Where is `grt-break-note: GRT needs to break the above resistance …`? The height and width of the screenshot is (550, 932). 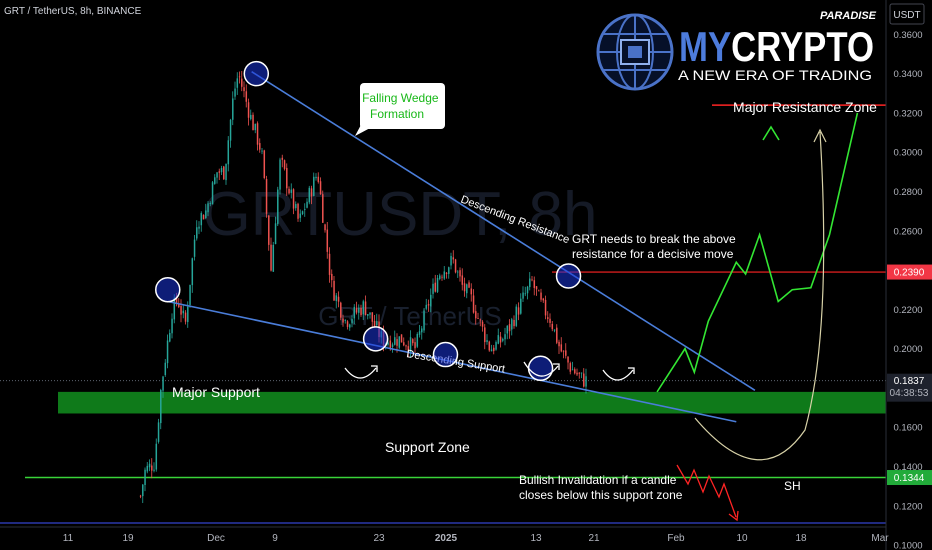
grt-break-note: GRT needs to break the above resistance … is located at coordinates (655, 246).